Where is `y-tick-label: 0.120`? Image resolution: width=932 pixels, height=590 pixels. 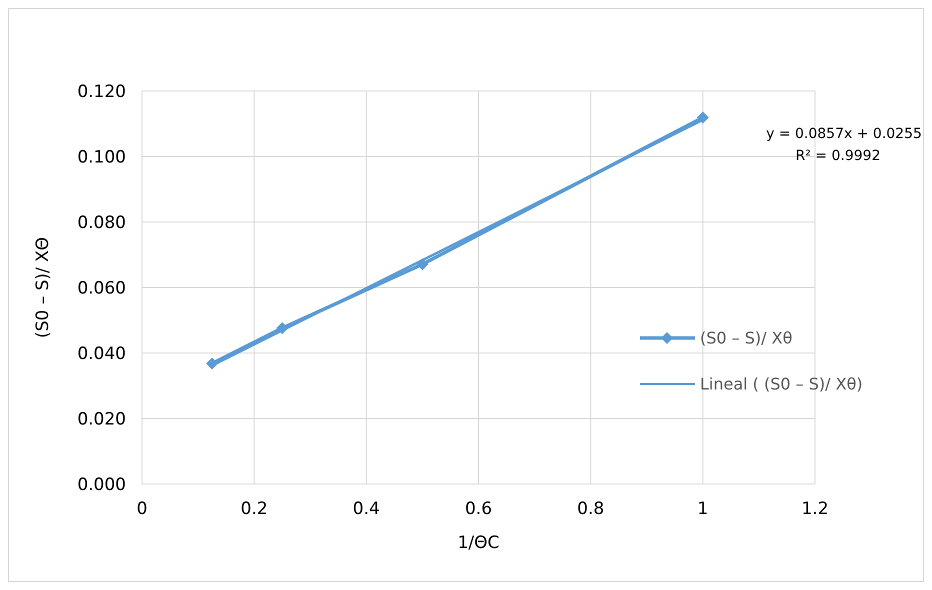
y-tick-label: 0.120 is located at coordinates (101, 92).